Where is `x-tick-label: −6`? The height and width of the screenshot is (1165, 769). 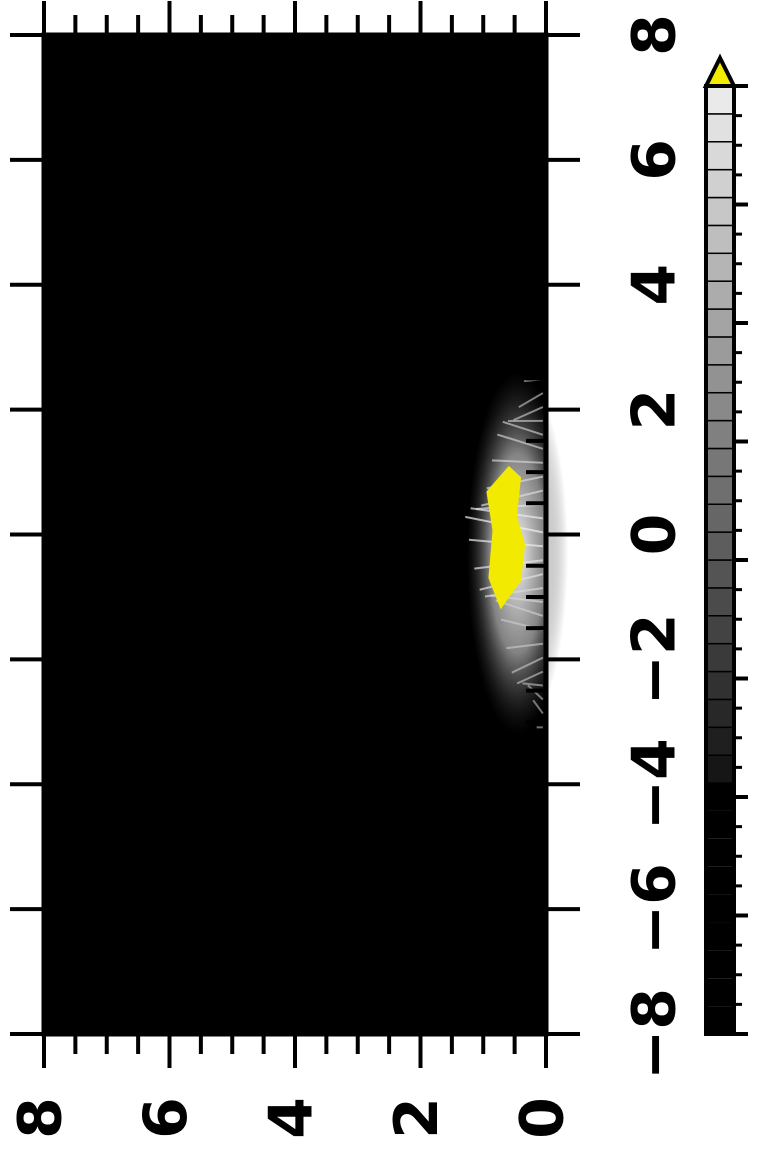
x-tick-label: −6 is located at coordinates (655, 909).